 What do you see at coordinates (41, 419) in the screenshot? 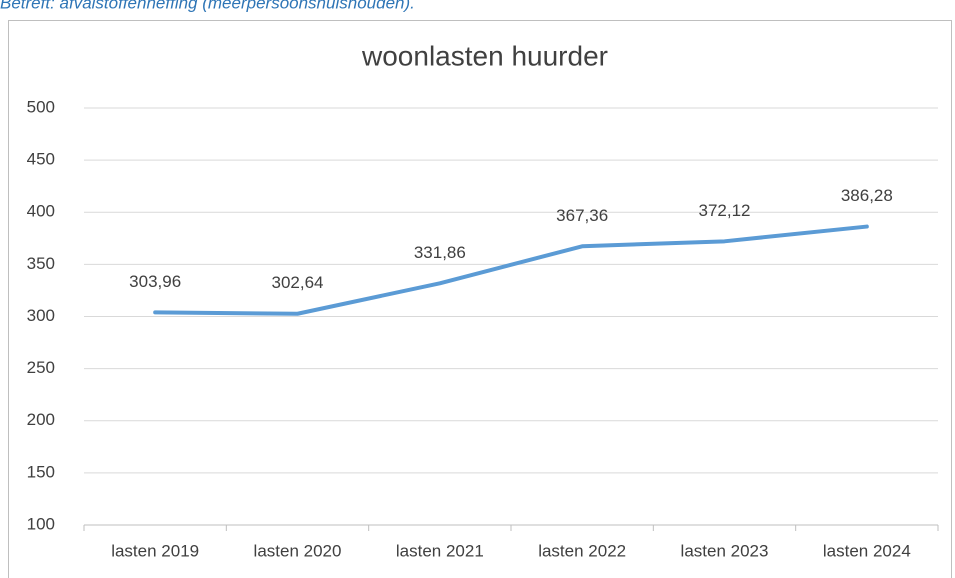
I see `y-tick-label: 200` at bounding box center [41, 419].